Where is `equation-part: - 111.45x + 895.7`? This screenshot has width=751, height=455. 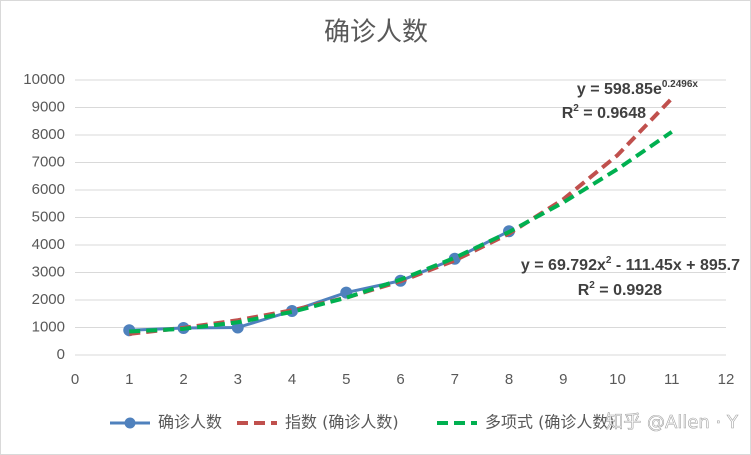 equation-part: - 111.45x + 895.7 is located at coordinates (675, 265).